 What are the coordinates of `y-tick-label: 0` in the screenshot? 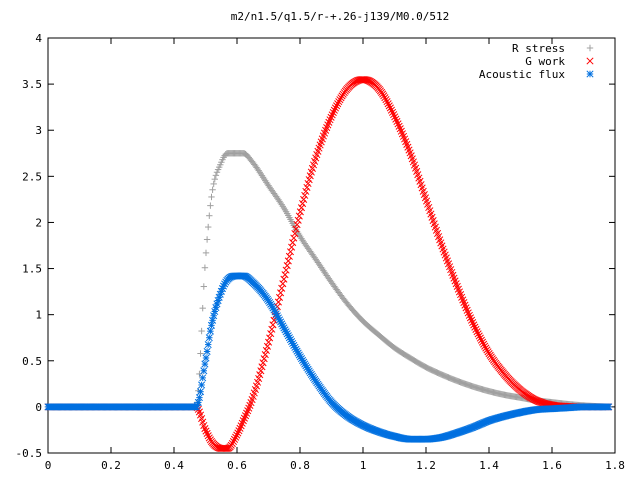 It's located at (38, 407).